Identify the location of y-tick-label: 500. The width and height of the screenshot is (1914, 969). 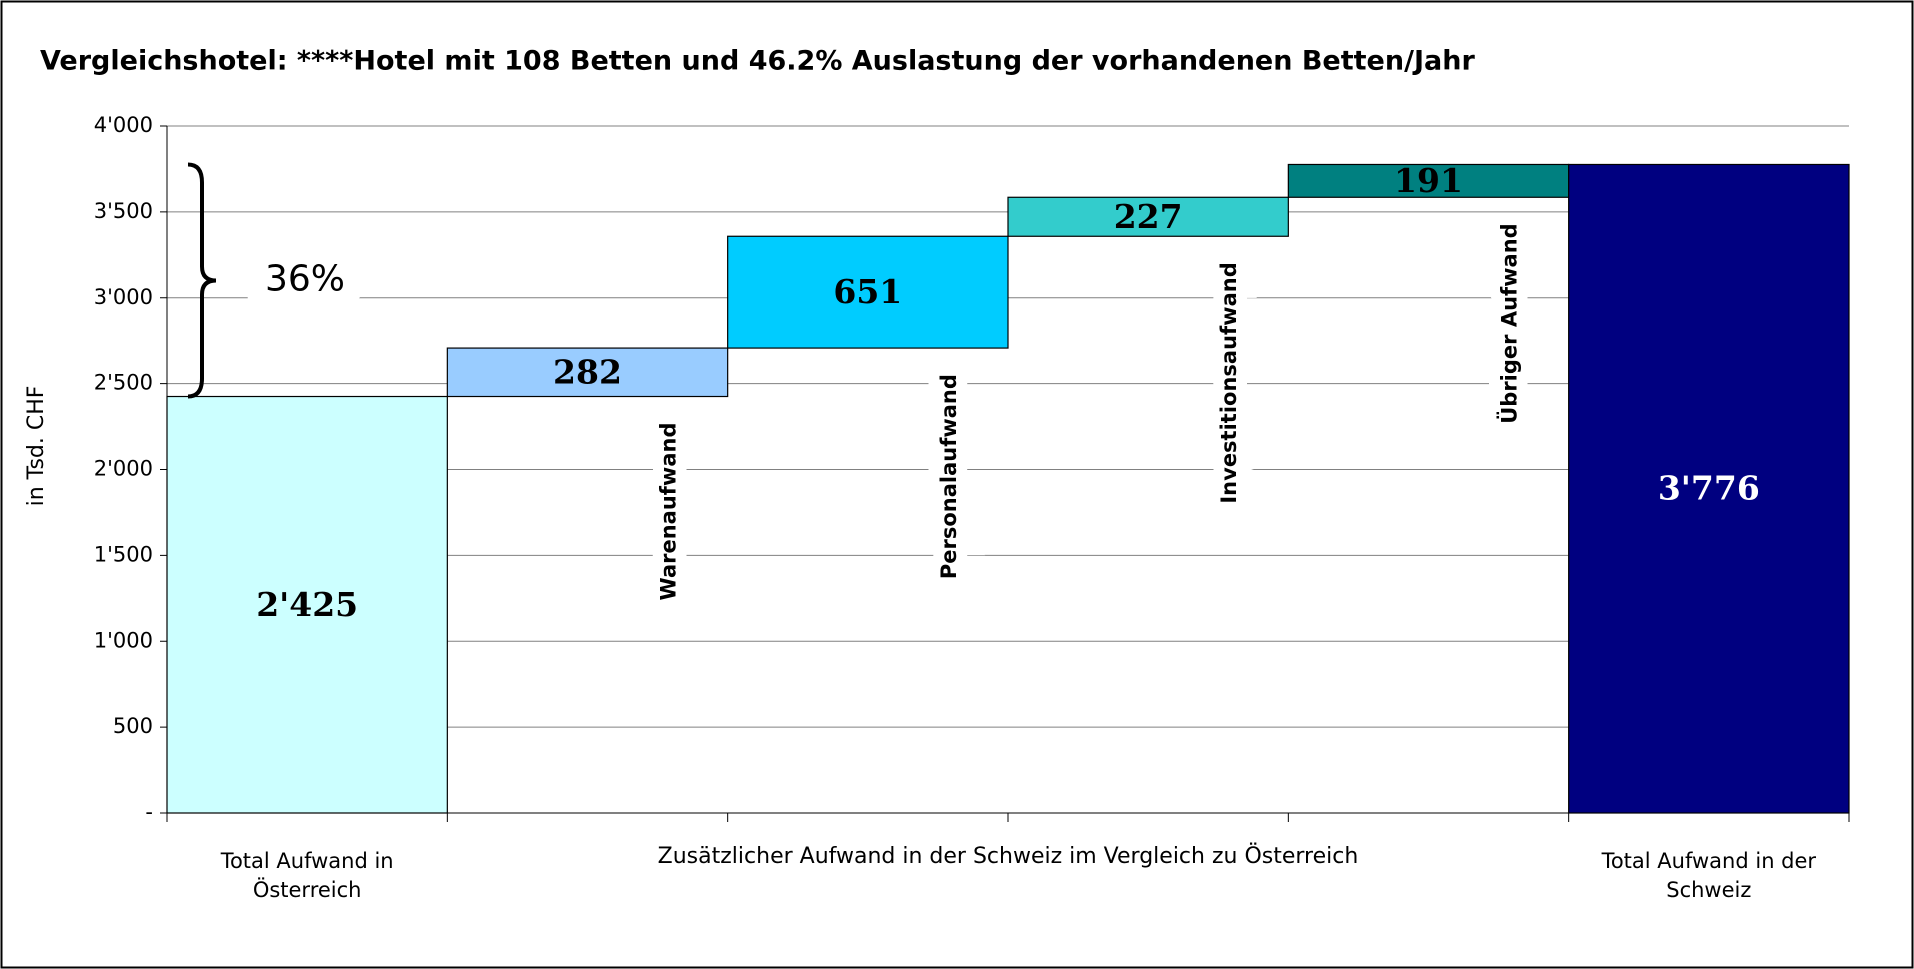
(133, 726).